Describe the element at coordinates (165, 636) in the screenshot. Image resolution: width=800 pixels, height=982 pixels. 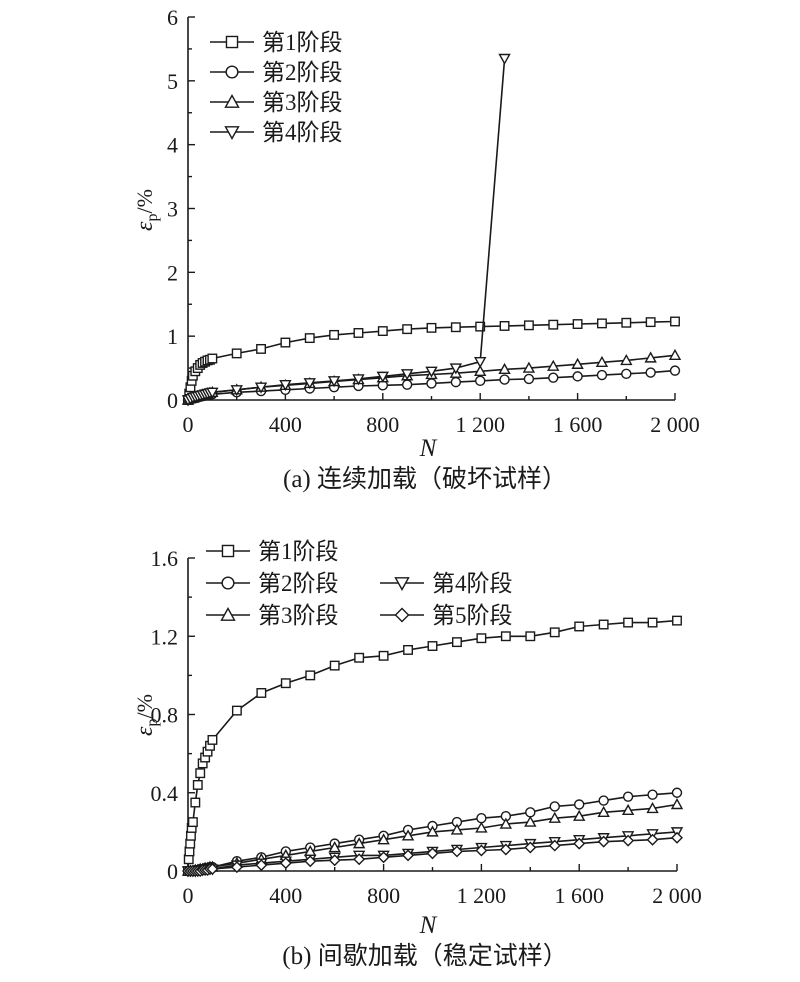
I see `y-tick-label: 1.2` at that location.